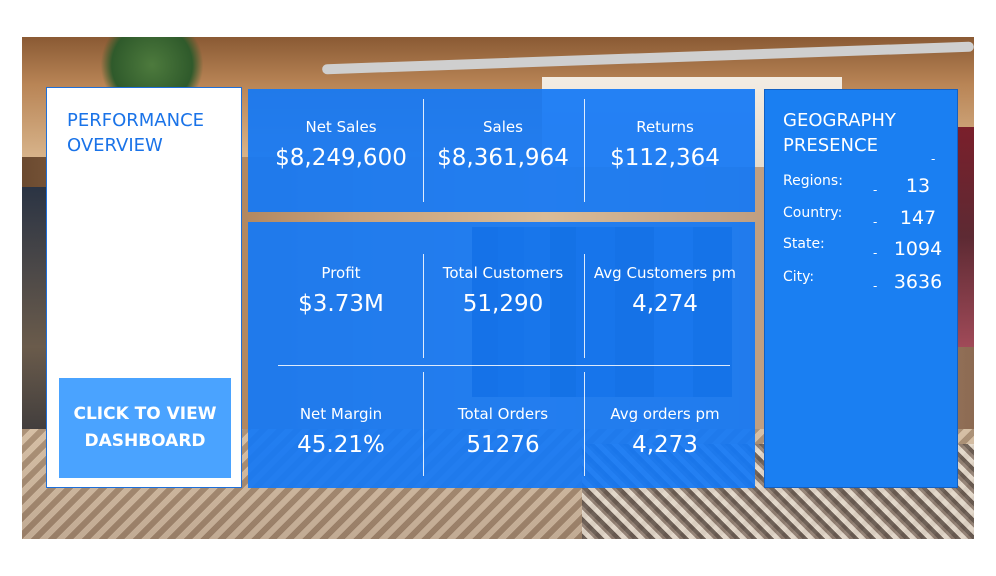  Describe the element at coordinates (918, 249) in the screenshot. I see `geo-value: 1094` at that location.